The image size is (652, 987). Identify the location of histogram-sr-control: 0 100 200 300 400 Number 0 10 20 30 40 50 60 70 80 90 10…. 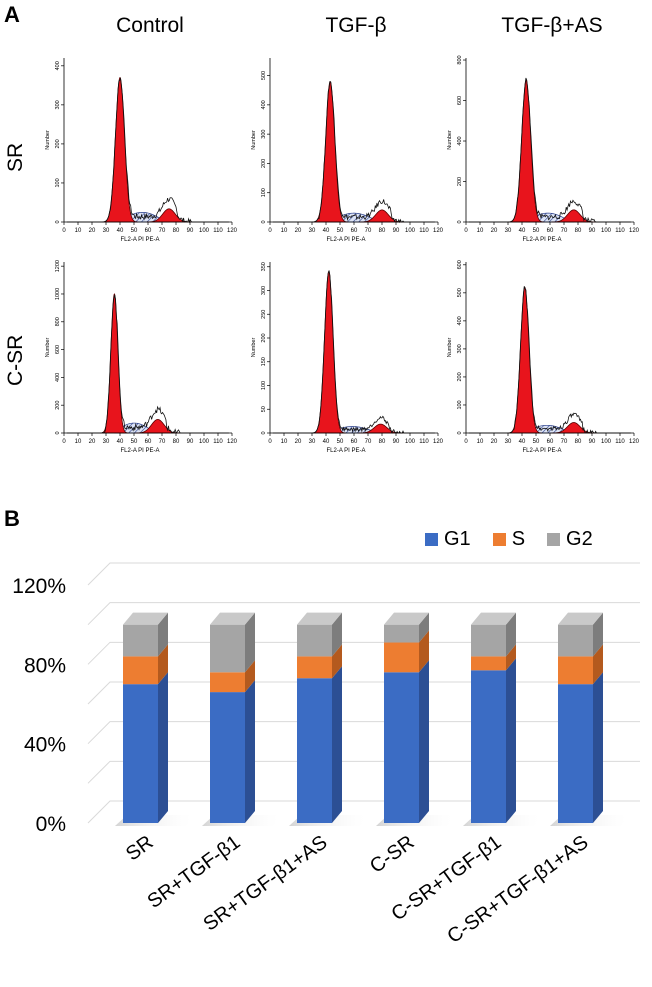
(141, 150).